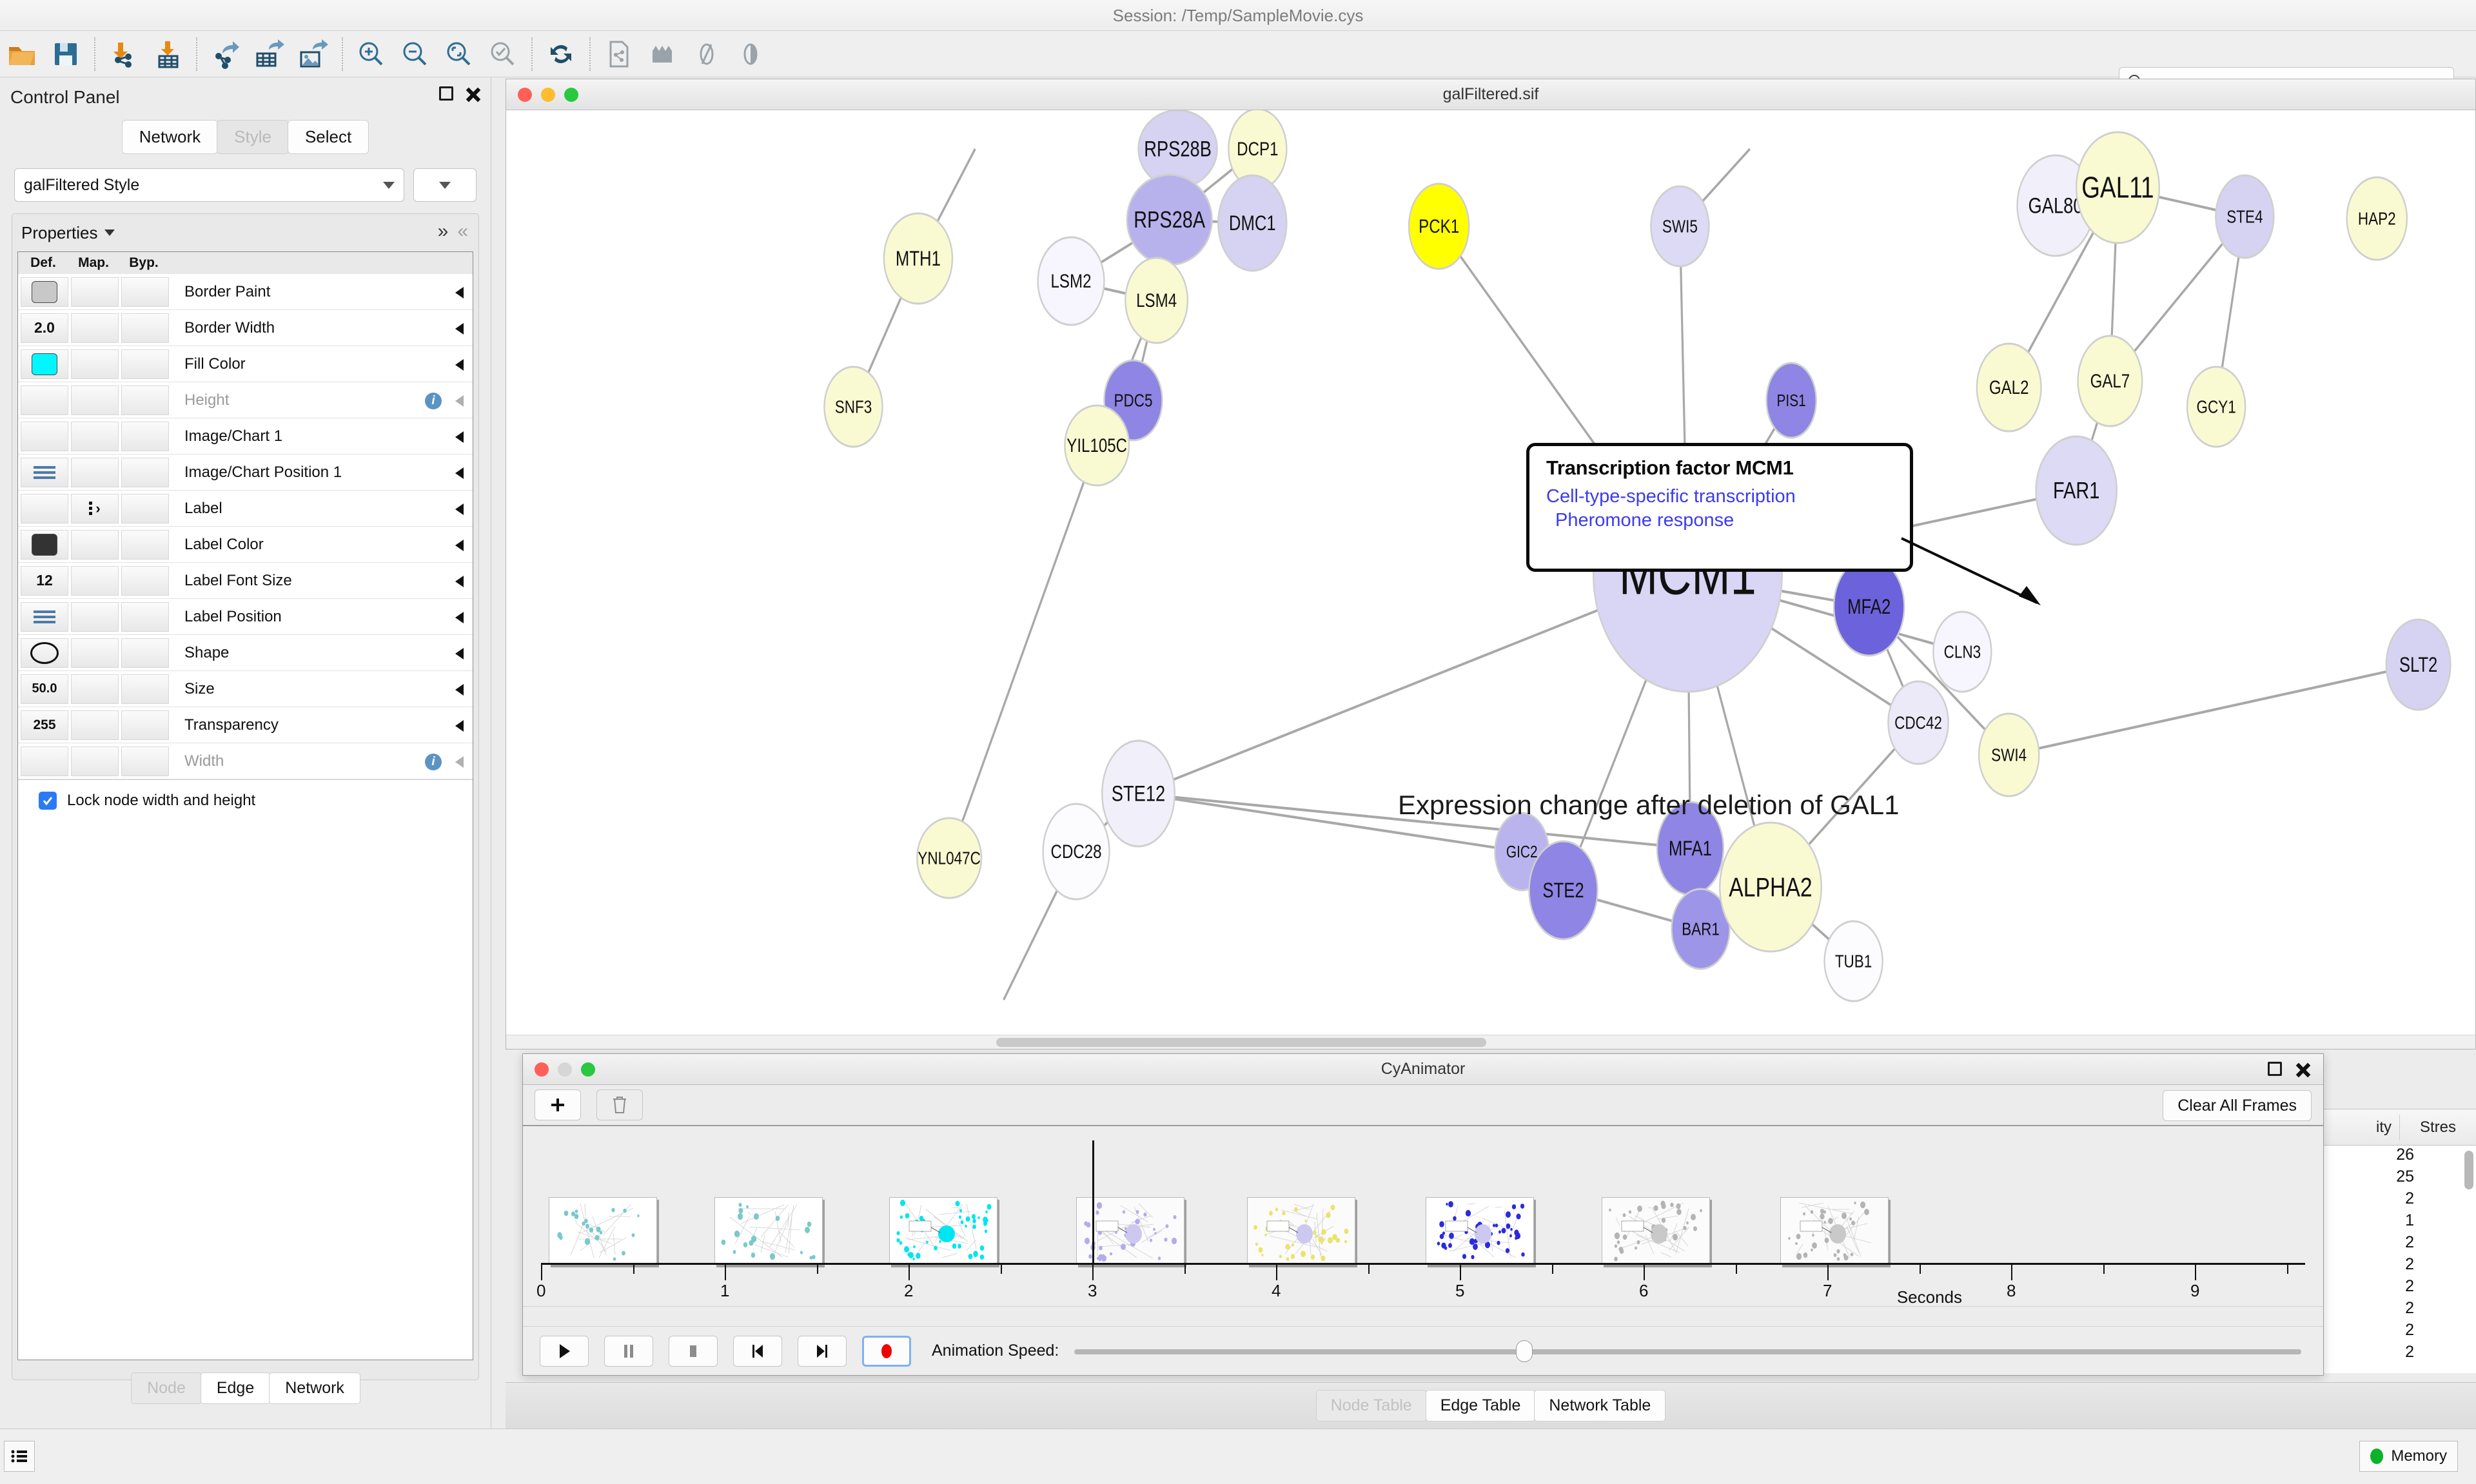 The image size is (2476, 1484). I want to click on lock-checkbox, so click(48, 800).